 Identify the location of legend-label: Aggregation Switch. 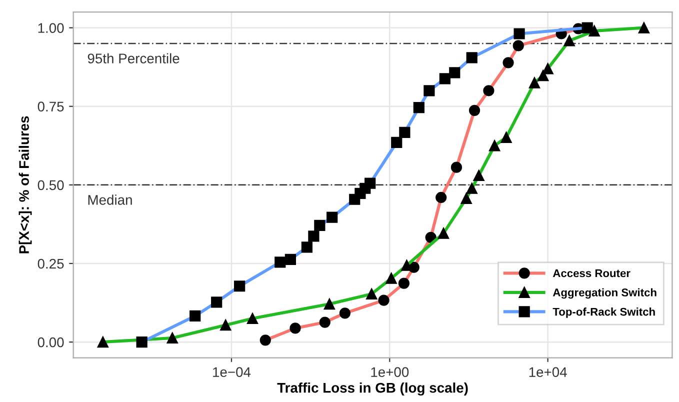
(604, 293).